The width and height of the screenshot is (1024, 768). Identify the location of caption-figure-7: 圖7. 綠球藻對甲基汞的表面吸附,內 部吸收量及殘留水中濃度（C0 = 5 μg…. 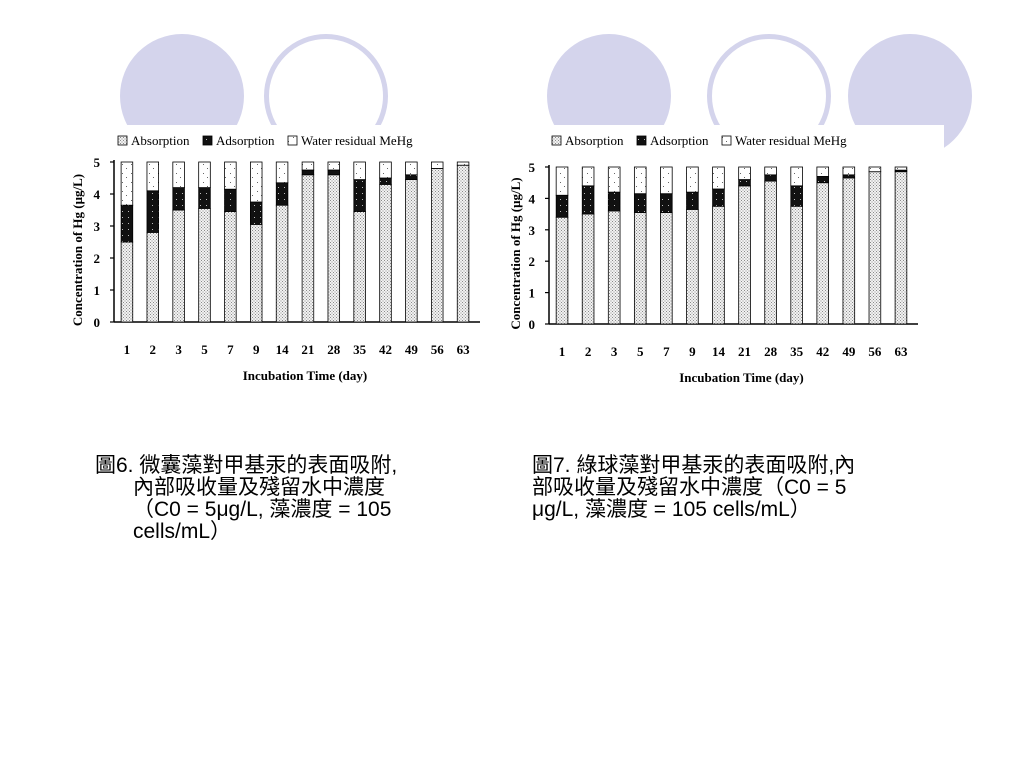
(732, 488).